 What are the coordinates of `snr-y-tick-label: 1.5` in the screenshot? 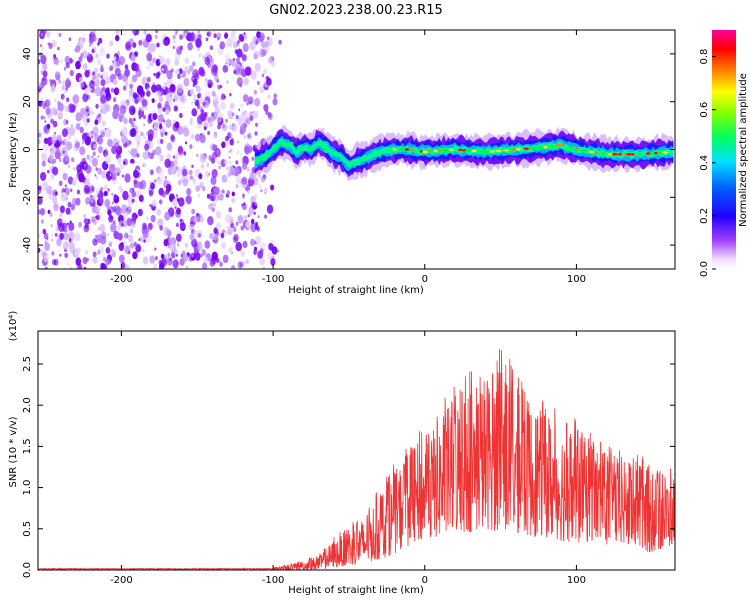 It's located at (27, 446).